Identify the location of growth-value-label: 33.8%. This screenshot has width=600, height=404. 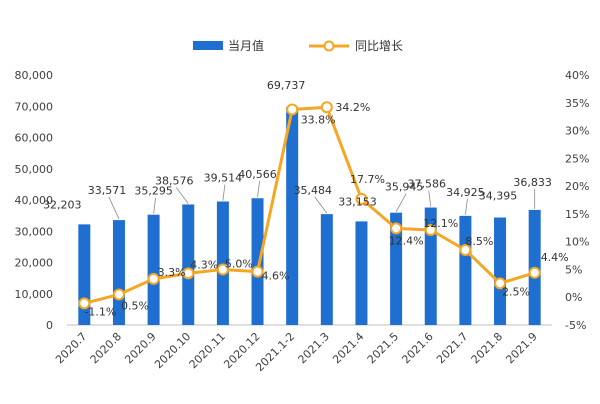
(318, 119).